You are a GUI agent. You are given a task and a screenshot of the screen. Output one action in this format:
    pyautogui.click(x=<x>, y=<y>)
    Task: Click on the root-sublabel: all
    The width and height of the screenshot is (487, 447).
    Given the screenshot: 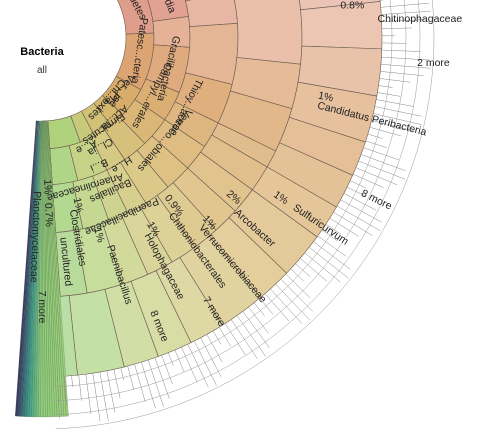 What is the action you would take?
    pyautogui.click(x=42, y=70)
    